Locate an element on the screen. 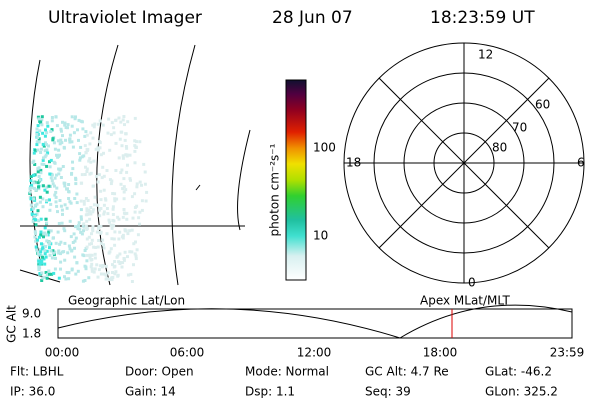  mark is located at coordinates (198, 187).